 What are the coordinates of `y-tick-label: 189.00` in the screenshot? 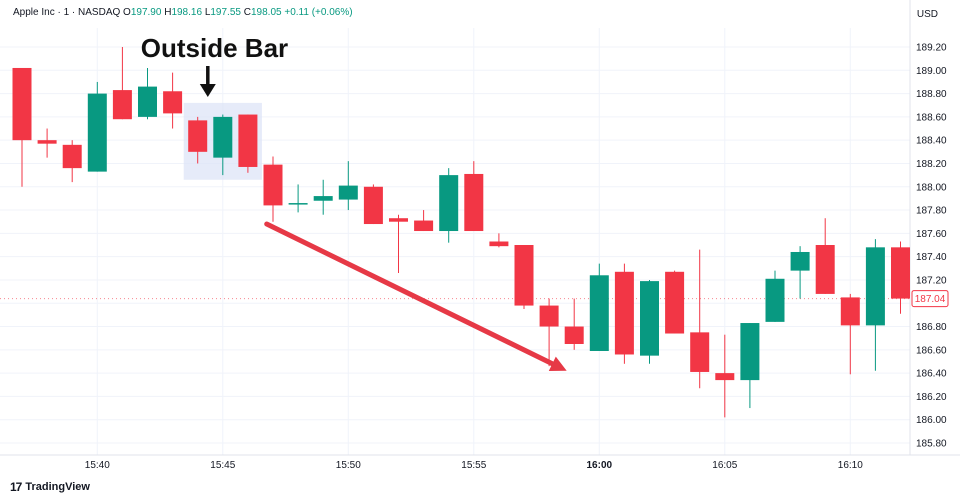 It's located at (931, 71).